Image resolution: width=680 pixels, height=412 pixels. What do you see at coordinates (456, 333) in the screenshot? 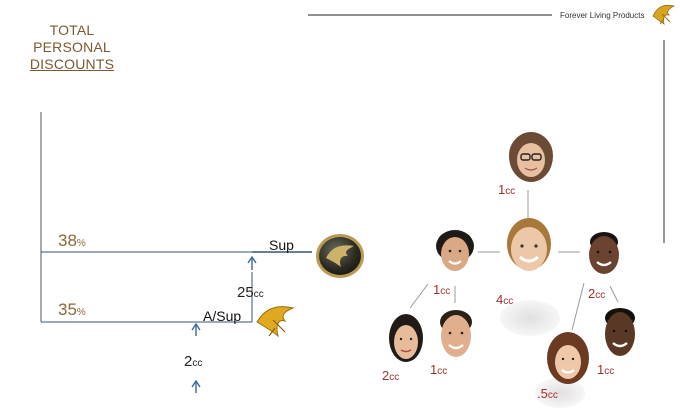
I see `avatar-left-down-right` at bounding box center [456, 333].